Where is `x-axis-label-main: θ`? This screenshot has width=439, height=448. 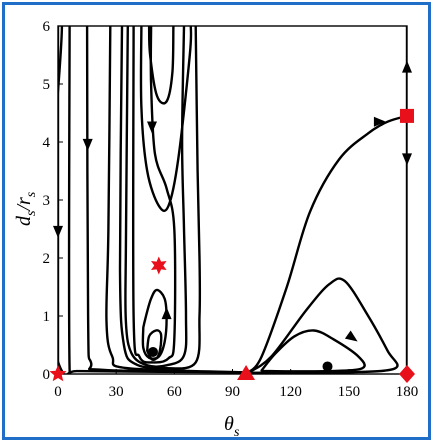
x-axis-label-main: θ is located at coordinates (229, 424).